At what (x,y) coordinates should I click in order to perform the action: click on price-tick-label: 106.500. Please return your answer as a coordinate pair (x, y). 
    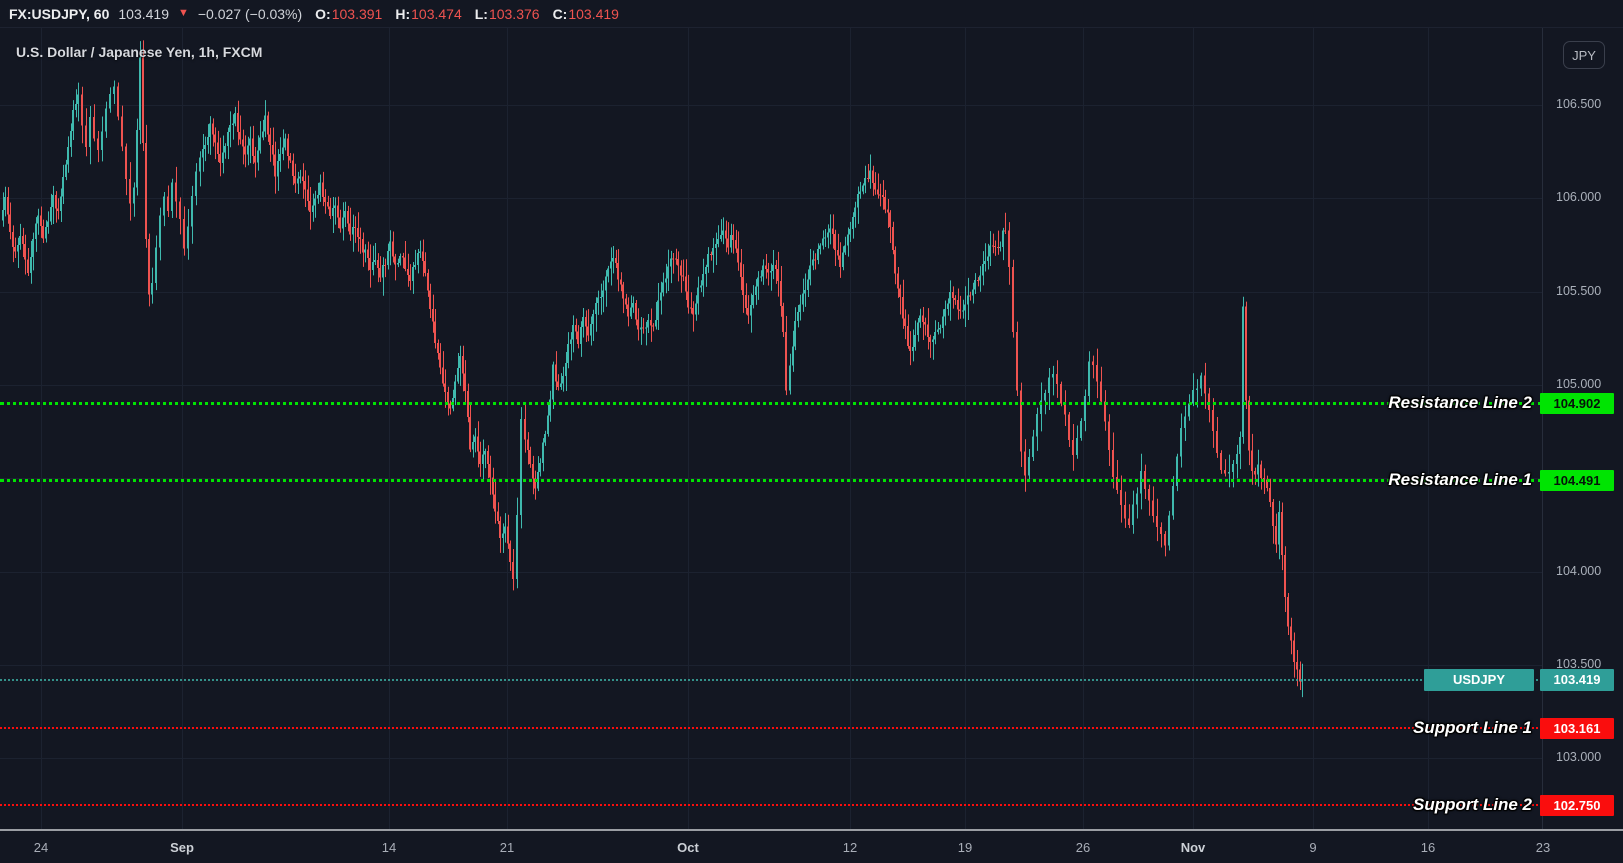
    Looking at the image, I should click on (1579, 104).